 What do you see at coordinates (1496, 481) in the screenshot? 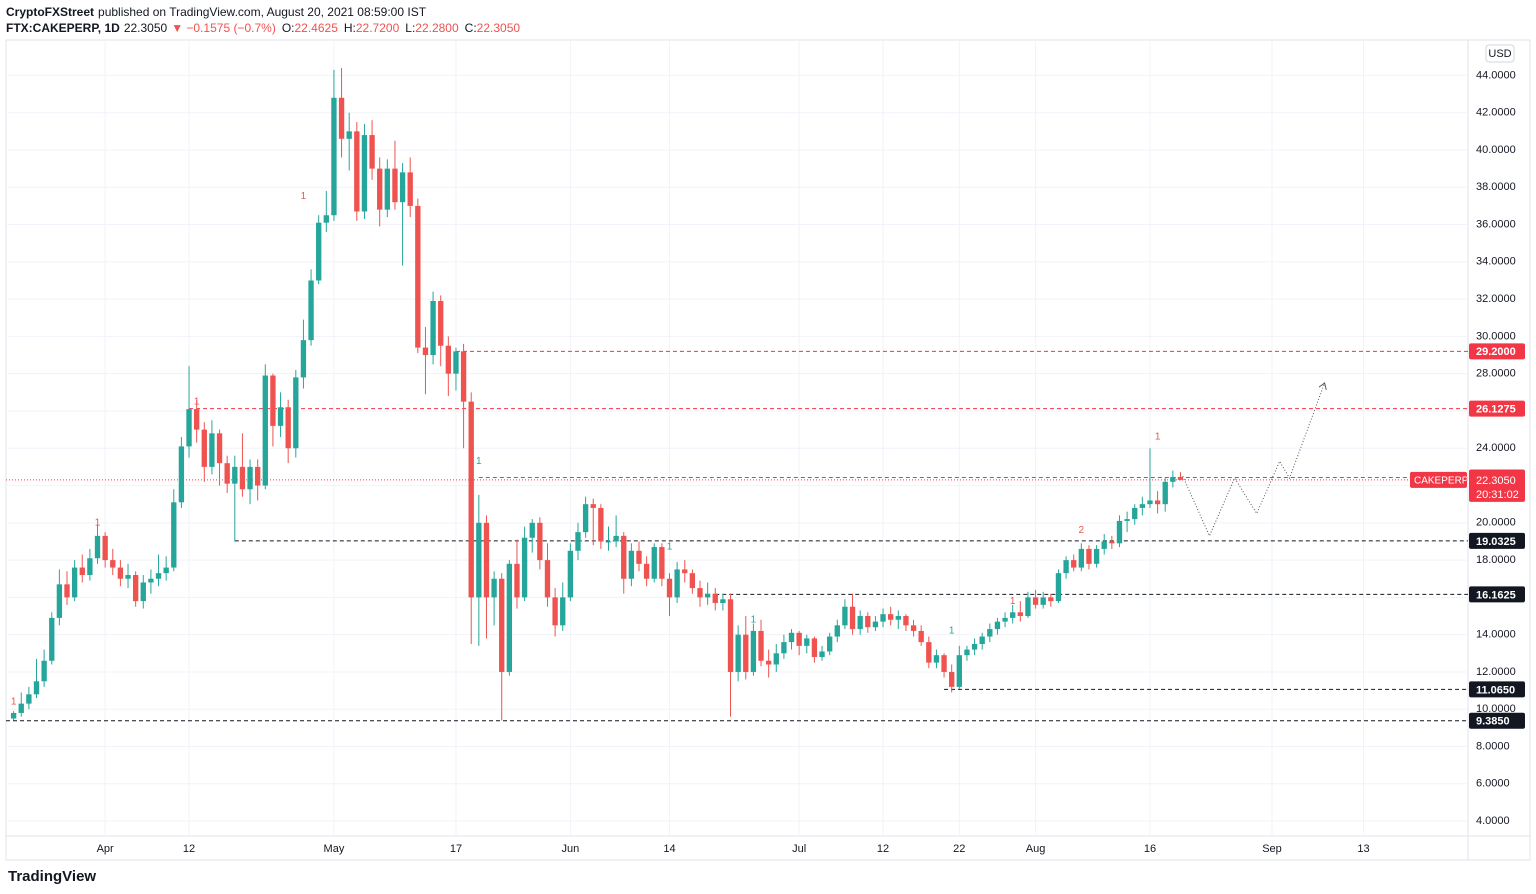
I see `last-price-label: 22.3050` at bounding box center [1496, 481].